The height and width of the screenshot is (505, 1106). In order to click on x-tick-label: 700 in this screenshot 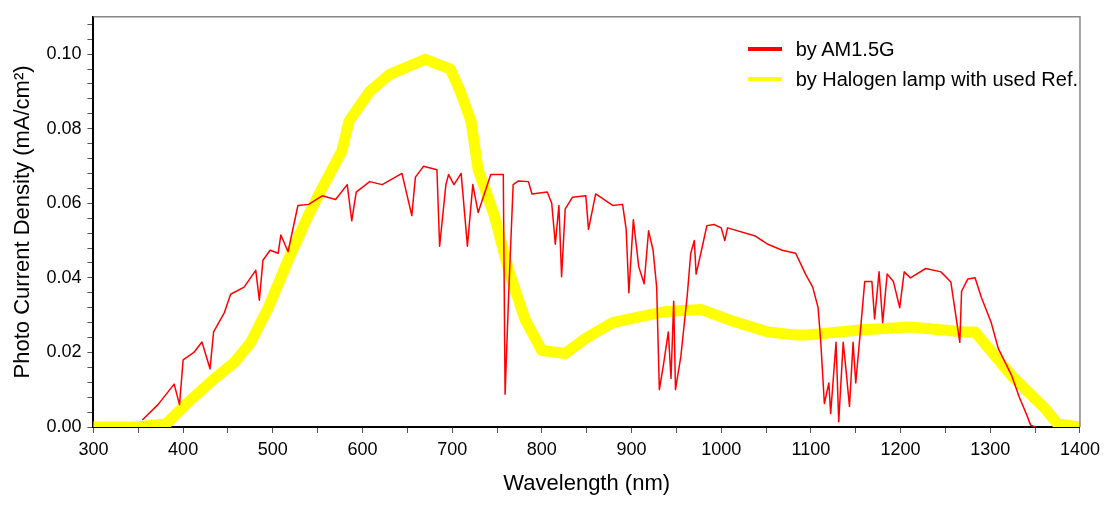, I will do `click(452, 448)`.